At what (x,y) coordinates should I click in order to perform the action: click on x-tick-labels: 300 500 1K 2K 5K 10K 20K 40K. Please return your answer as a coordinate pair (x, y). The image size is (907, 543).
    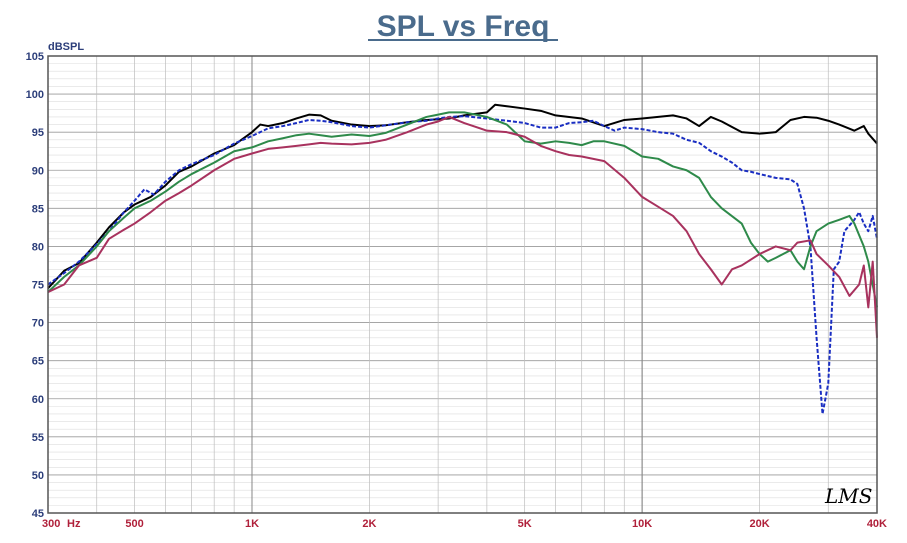
    Looking at the image, I should click on (464, 524).